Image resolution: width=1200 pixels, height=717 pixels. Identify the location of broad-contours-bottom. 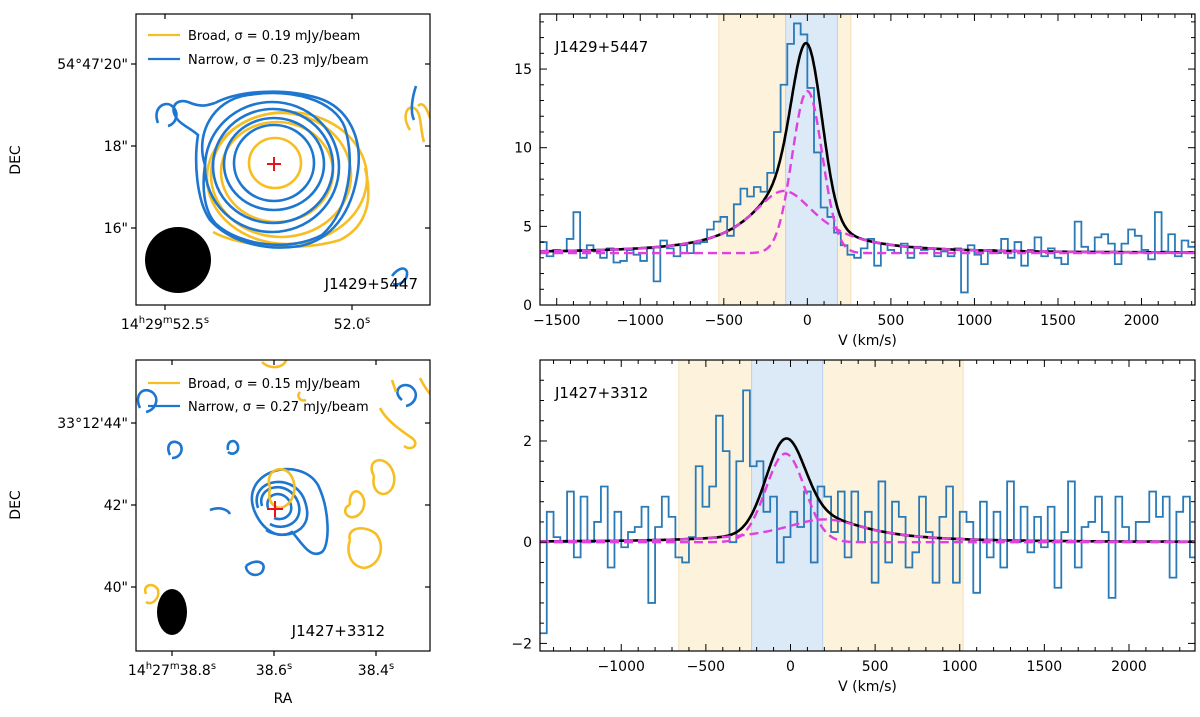
(286, 482).